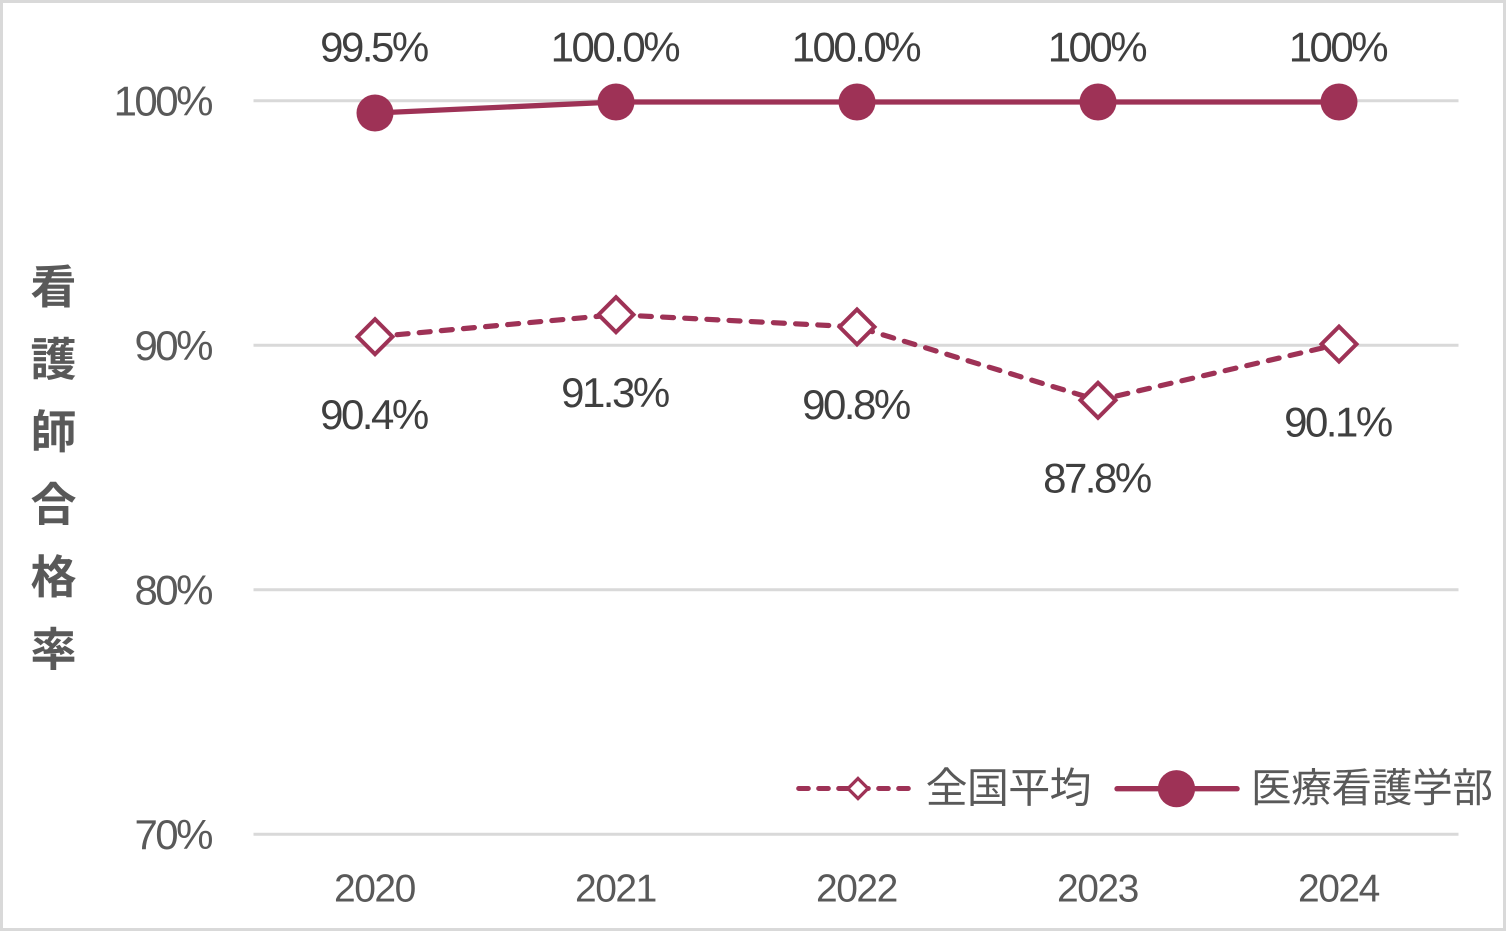  Describe the element at coordinates (173, 834) in the screenshot. I see `svg-text: 70%` at that location.